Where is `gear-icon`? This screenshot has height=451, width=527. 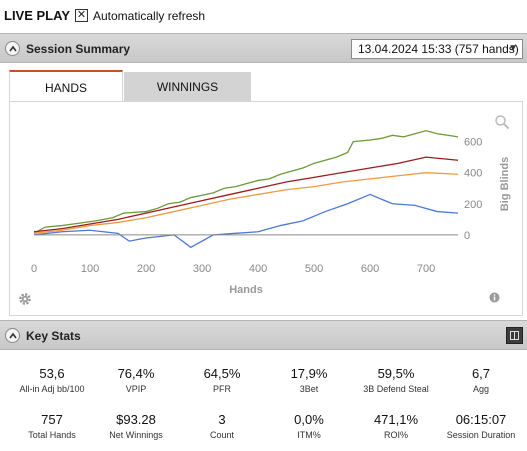
gear-icon is located at coordinates (25, 299).